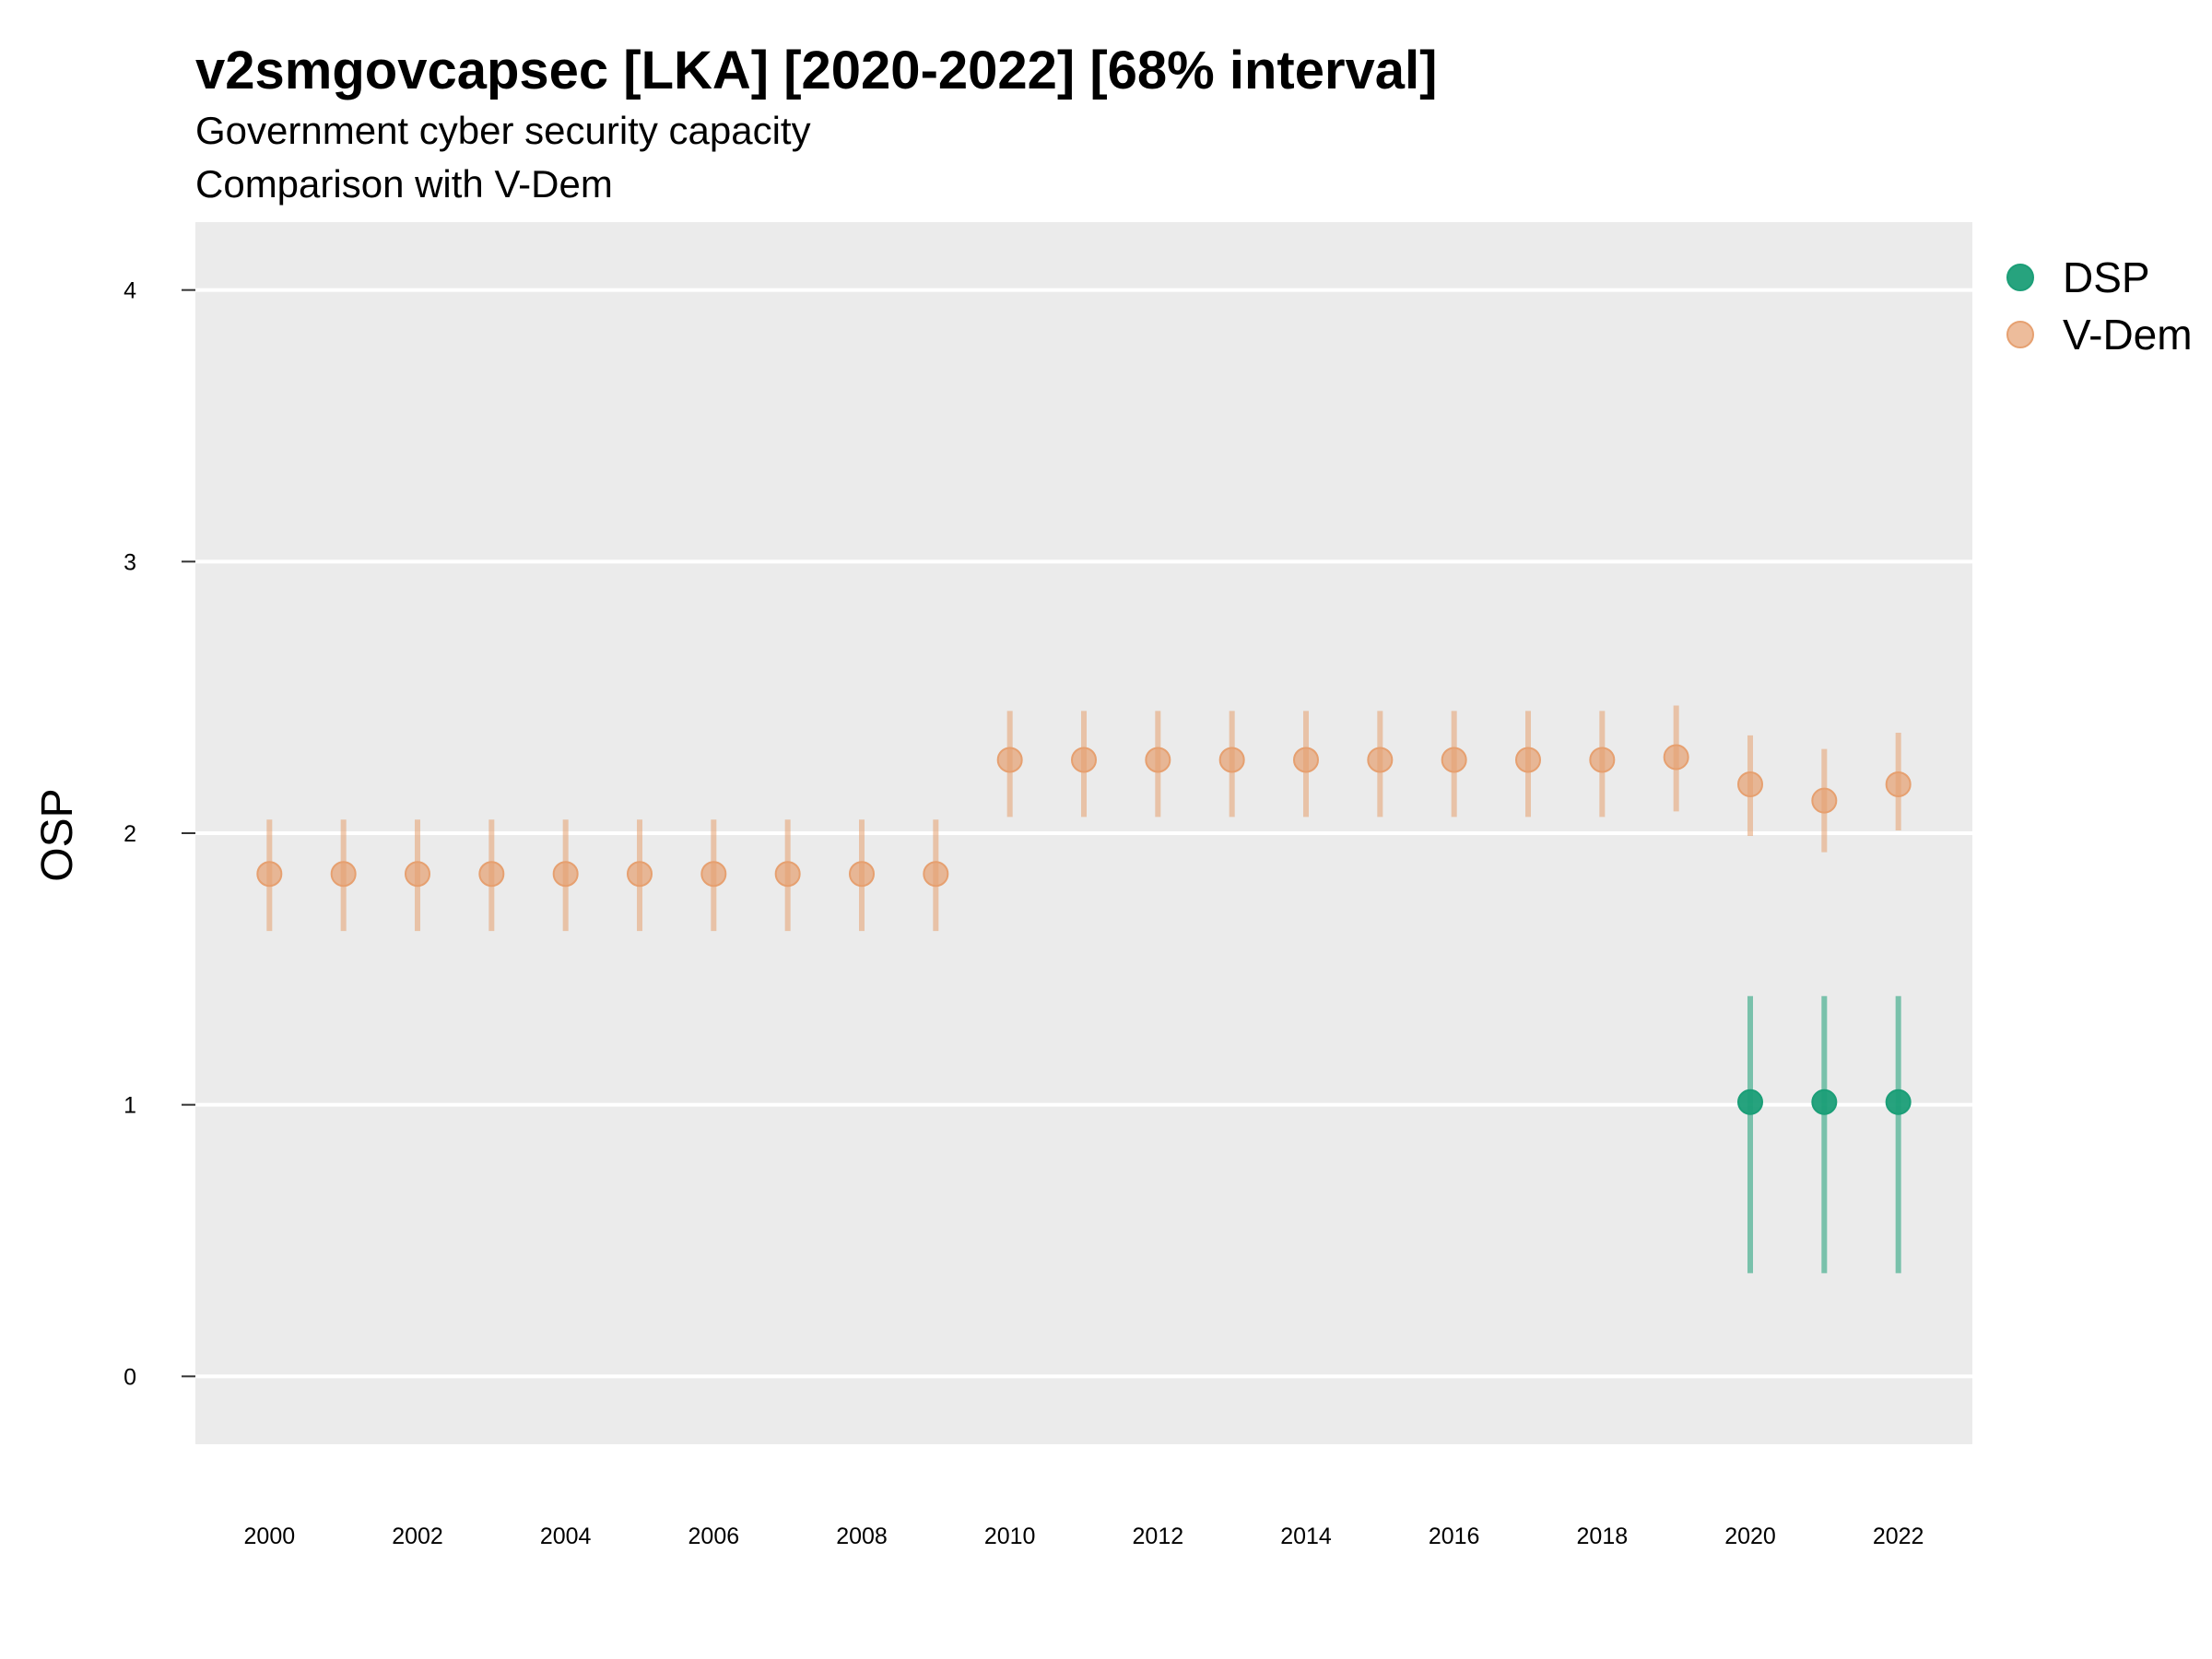 The width and height of the screenshot is (2212, 1659). What do you see at coordinates (566, 1536) in the screenshot?
I see `x-tick-label: 2004` at bounding box center [566, 1536].